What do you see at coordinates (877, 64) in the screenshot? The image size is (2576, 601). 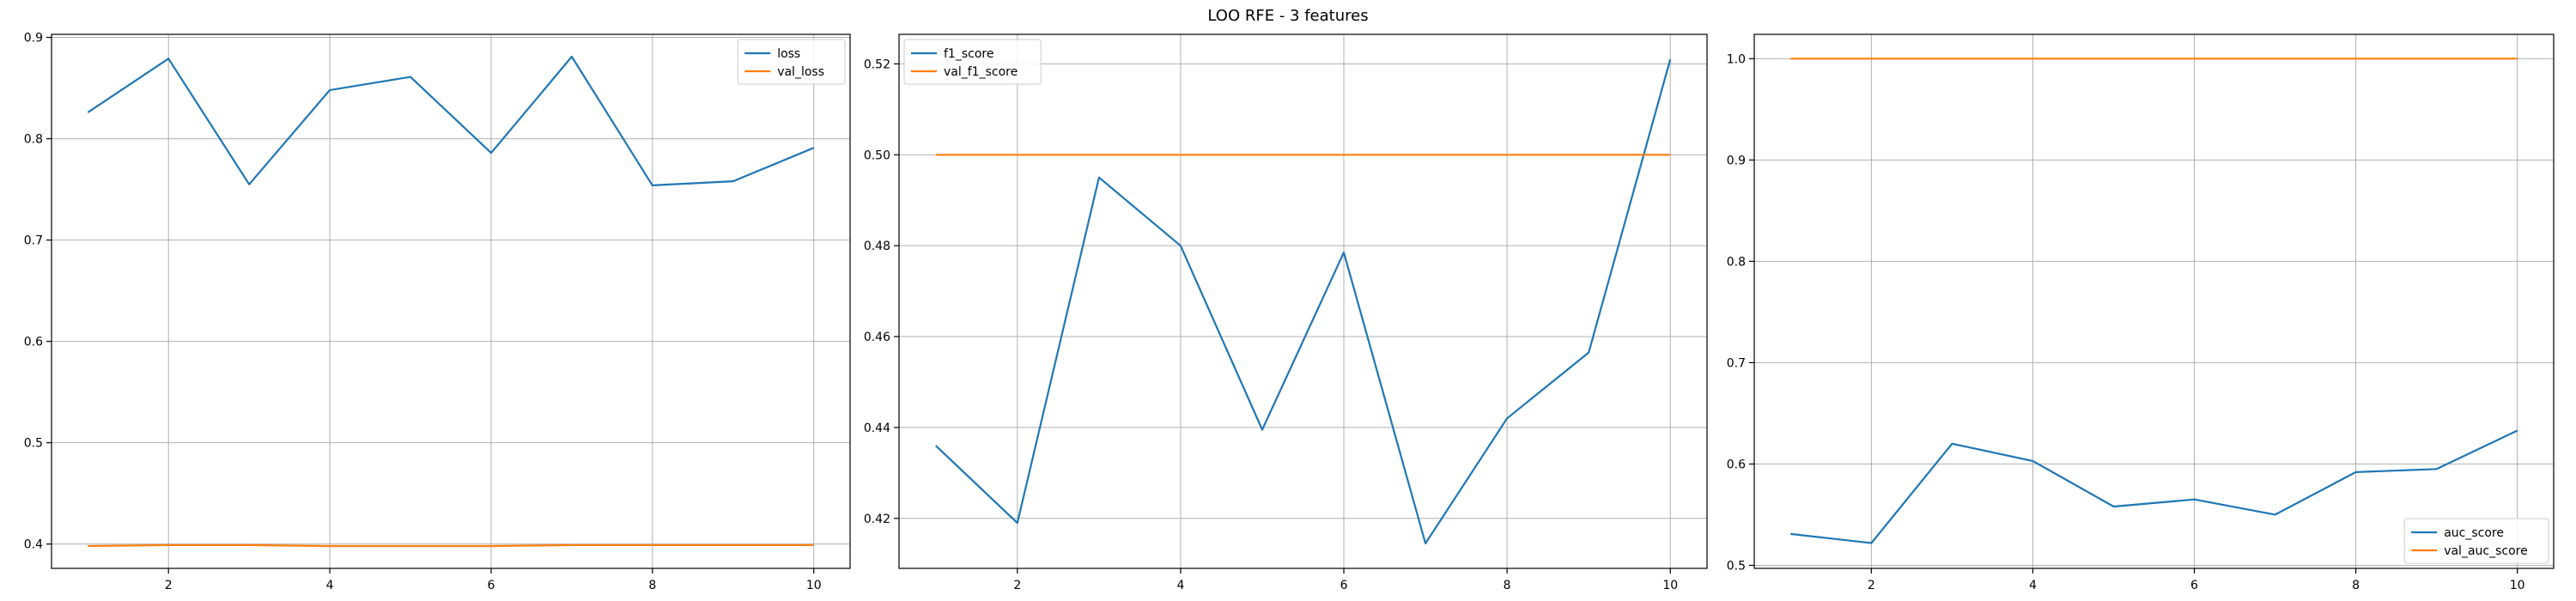 I see `y-tick-label: 0.52` at bounding box center [877, 64].